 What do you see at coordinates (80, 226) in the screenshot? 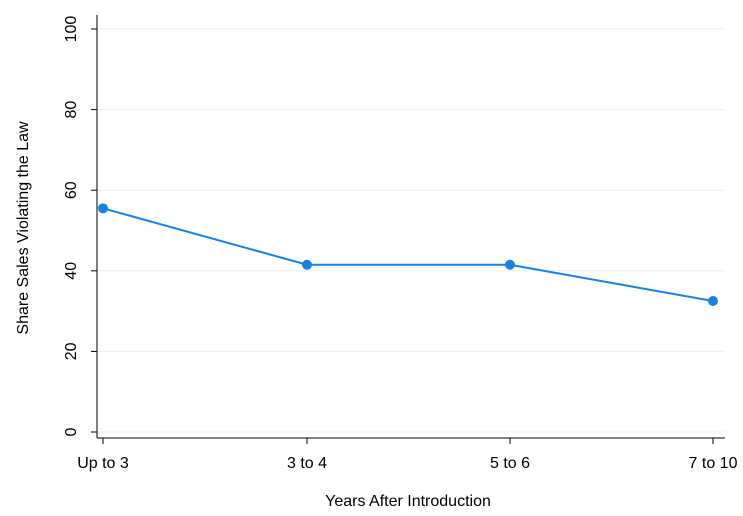
I see `y-axis-ticks: 0 20 40 60 80 100` at bounding box center [80, 226].